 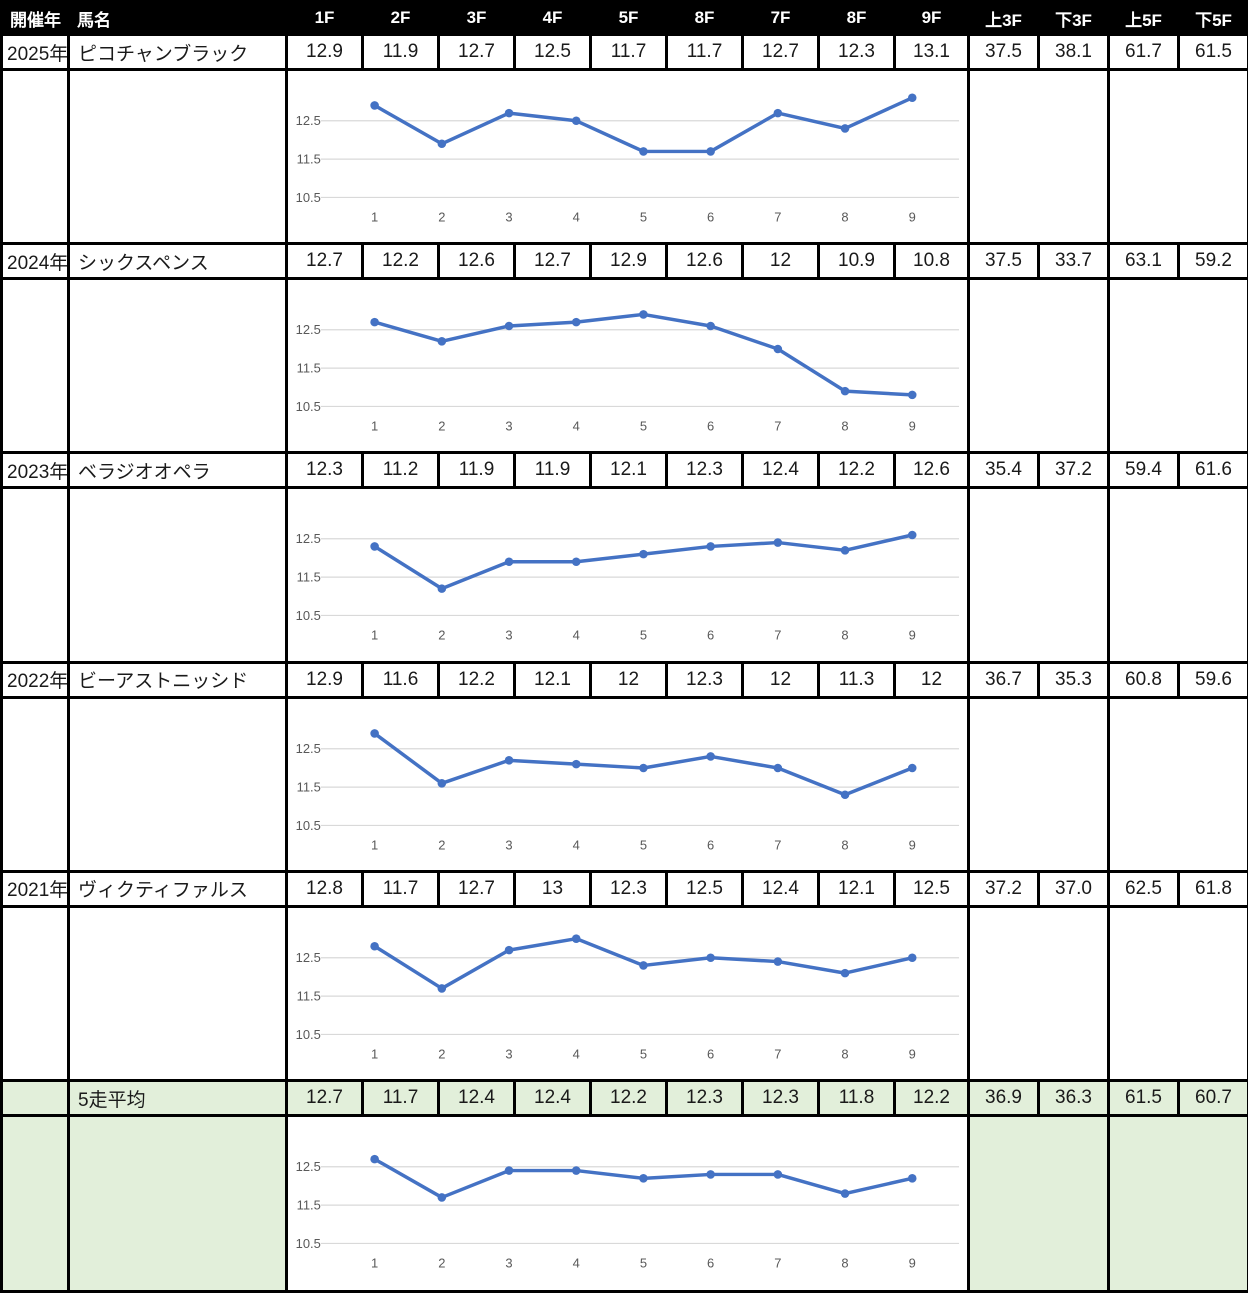 What do you see at coordinates (401, 470) in the screenshot?
I see `lap-cell: 11.2` at bounding box center [401, 470].